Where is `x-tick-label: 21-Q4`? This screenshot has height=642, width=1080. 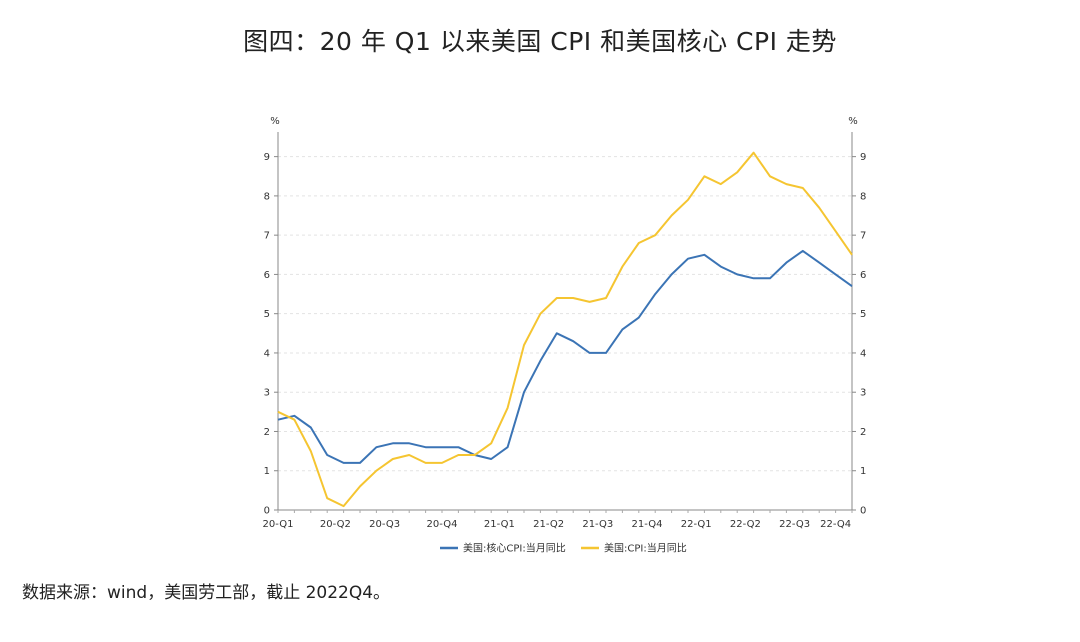
x-tick-label: 21-Q4 is located at coordinates (647, 524).